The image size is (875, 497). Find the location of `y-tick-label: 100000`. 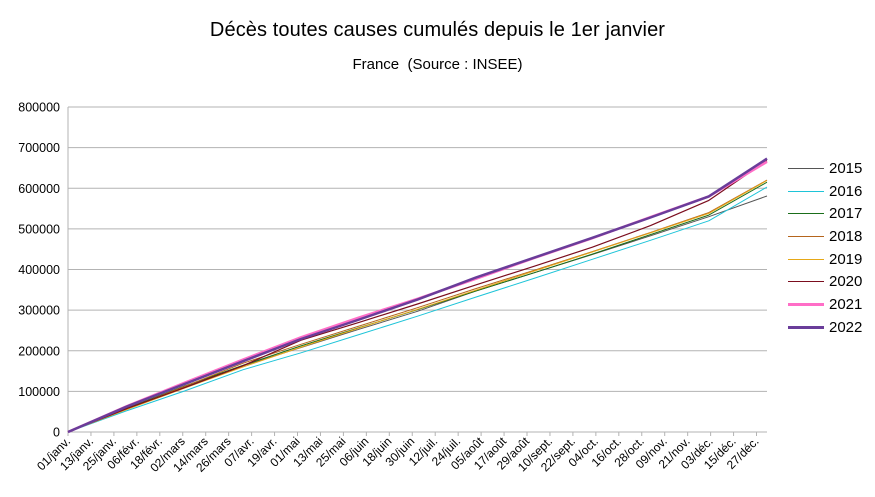

y-tick-label: 100000 is located at coordinates (39, 392).